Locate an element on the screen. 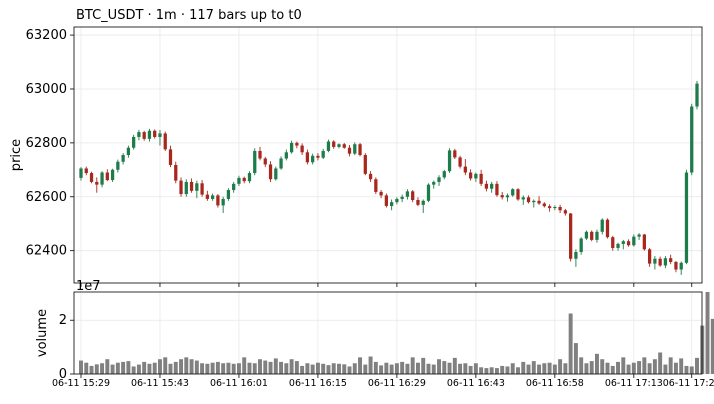 The height and width of the screenshot is (404, 714). chart-title: BTC_USDT · 1m · 117 bars up to t0 is located at coordinates (189, 15).